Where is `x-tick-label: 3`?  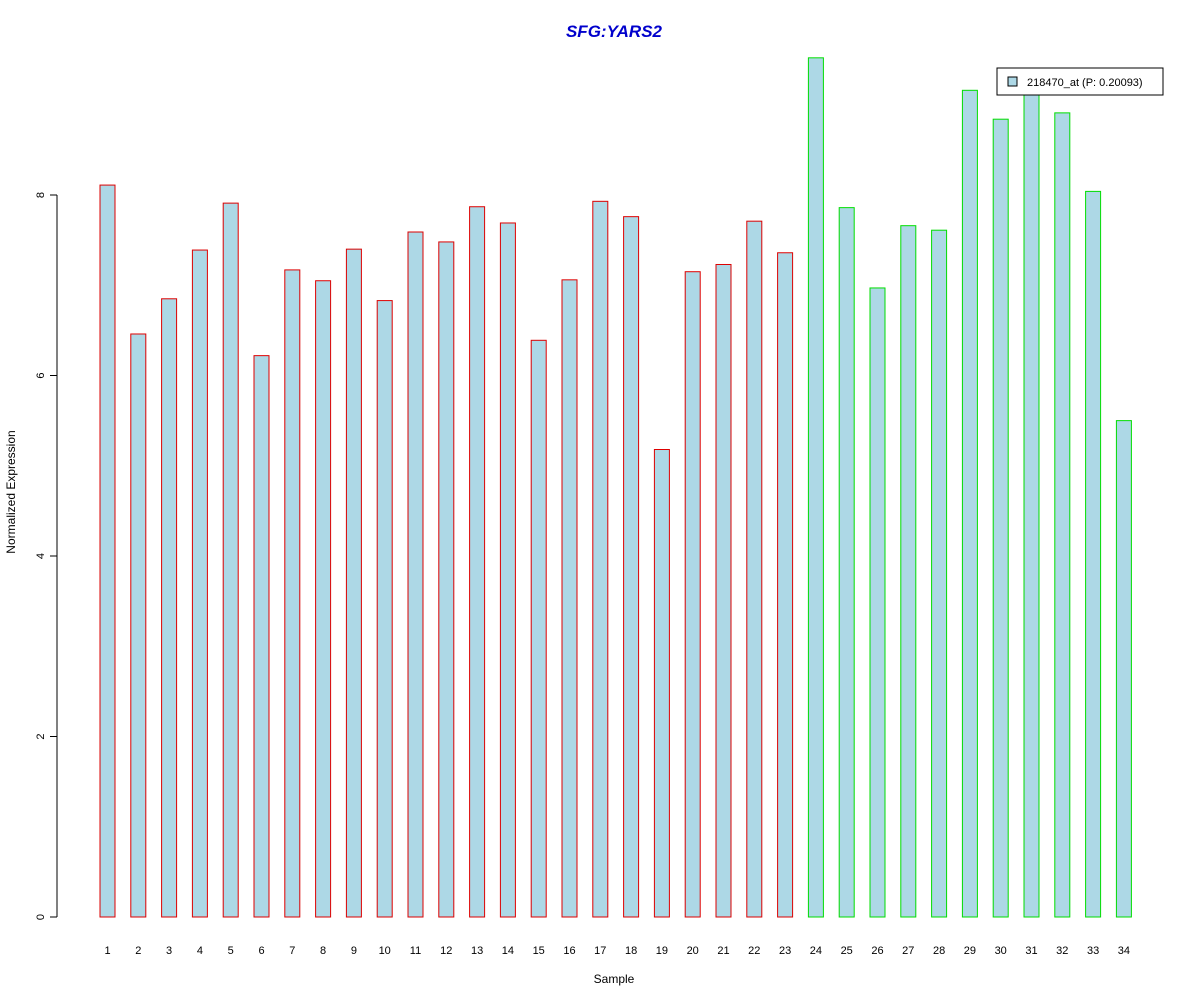 x-tick-label: 3 is located at coordinates (169, 951).